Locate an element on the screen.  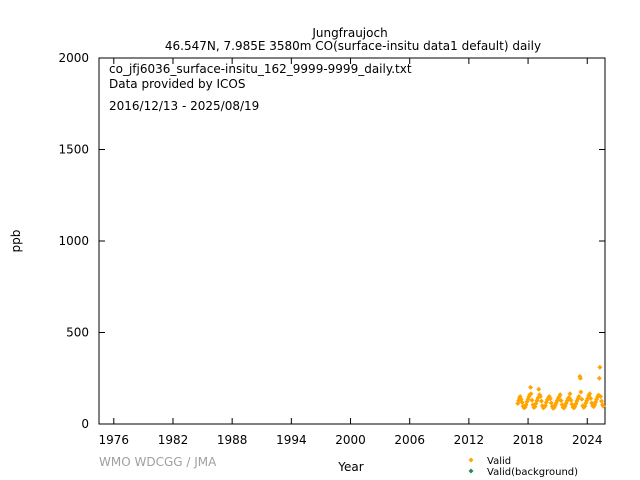
y-tick-label: 1000 is located at coordinates (73, 241).